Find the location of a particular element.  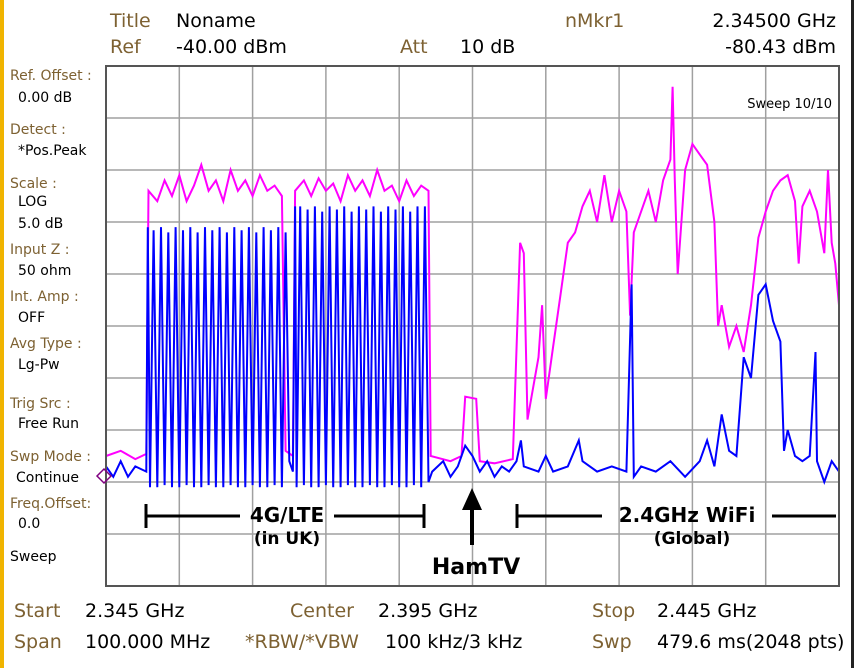

ref-label: Ref is located at coordinates (125, 47).